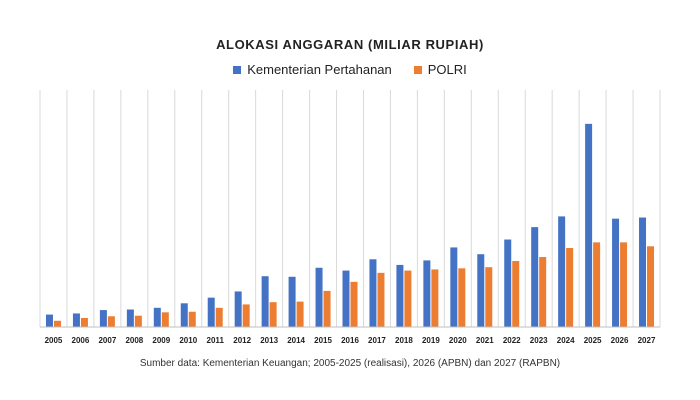 The image size is (700, 400). What do you see at coordinates (431, 340) in the screenshot?
I see `x-tick-label: 2019` at bounding box center [431, 340].